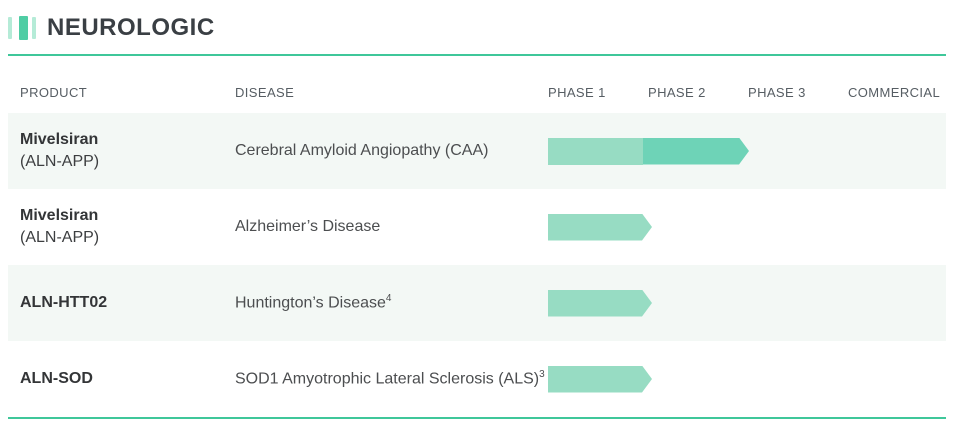  I want to click on bottom-divider, so click(477, 418).